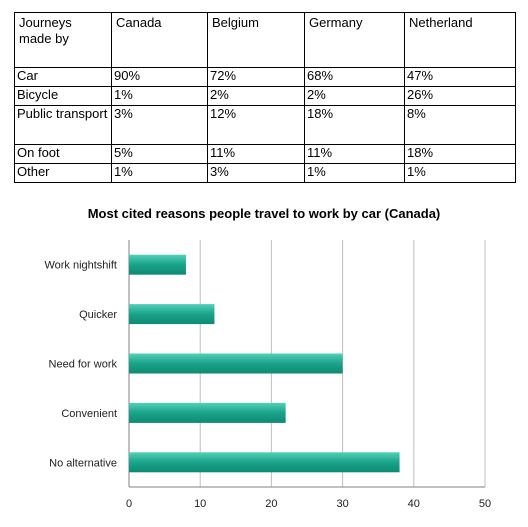 This screenshot has height=527, width=528. I want to click on header-cell-netherland: Netherland, so click(460, 40).